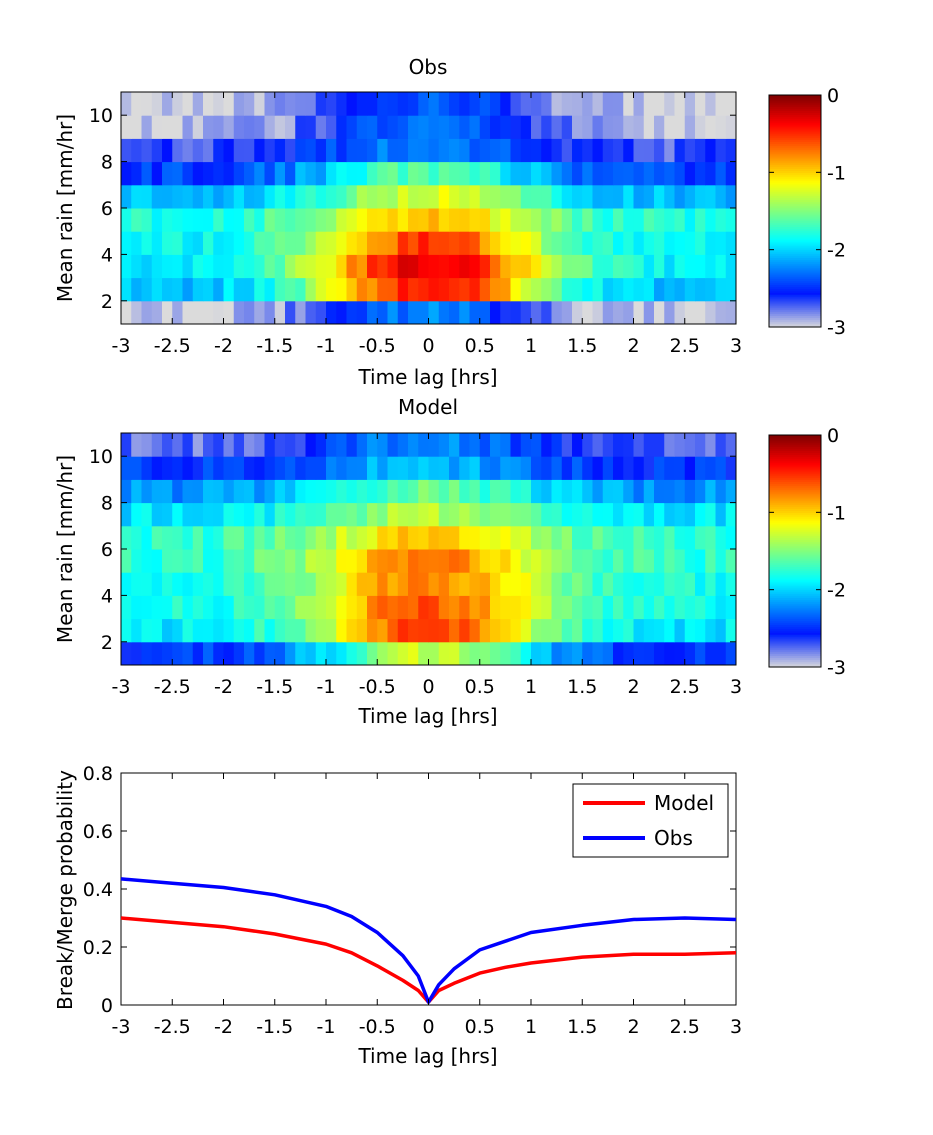 The image size is (933, 1135). I want to click on x-tick-label: 1, so click(531, 1027).